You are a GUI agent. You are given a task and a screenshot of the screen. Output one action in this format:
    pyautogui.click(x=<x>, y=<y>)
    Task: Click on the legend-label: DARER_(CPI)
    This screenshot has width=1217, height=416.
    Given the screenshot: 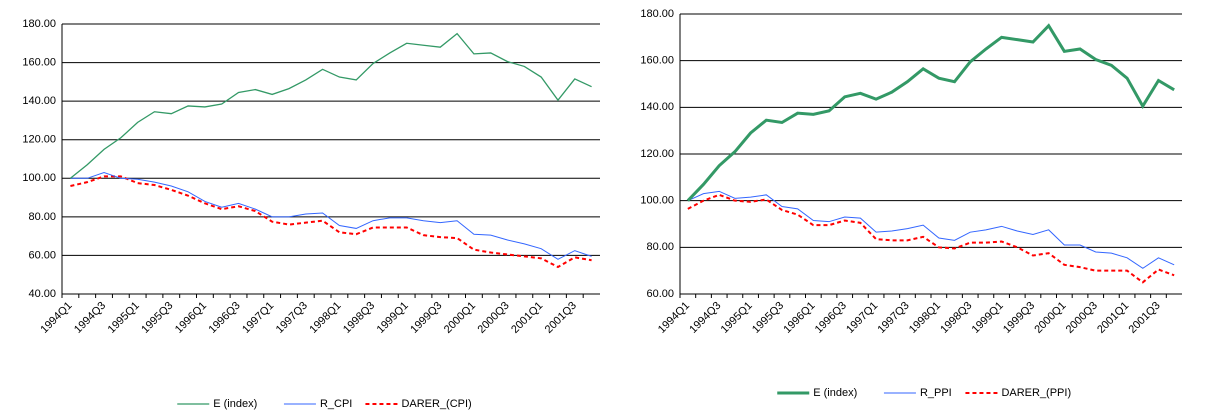 What is the action you would take?
    pyautogui.click(x=436, y=404)
    